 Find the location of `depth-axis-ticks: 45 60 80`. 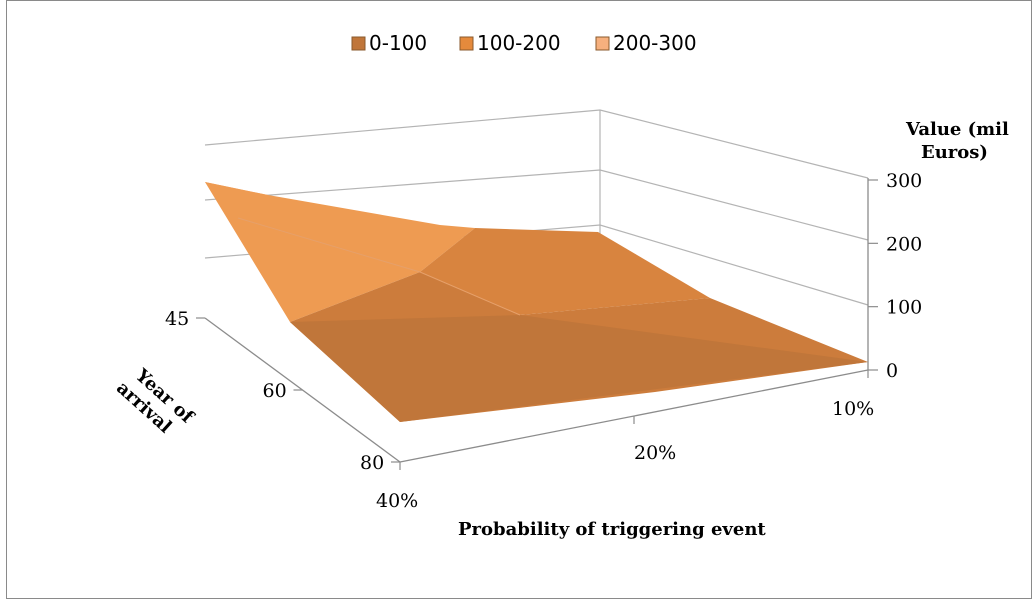

depth-axis-ticks: 45 60 80 is located at coordinates (282, 391).